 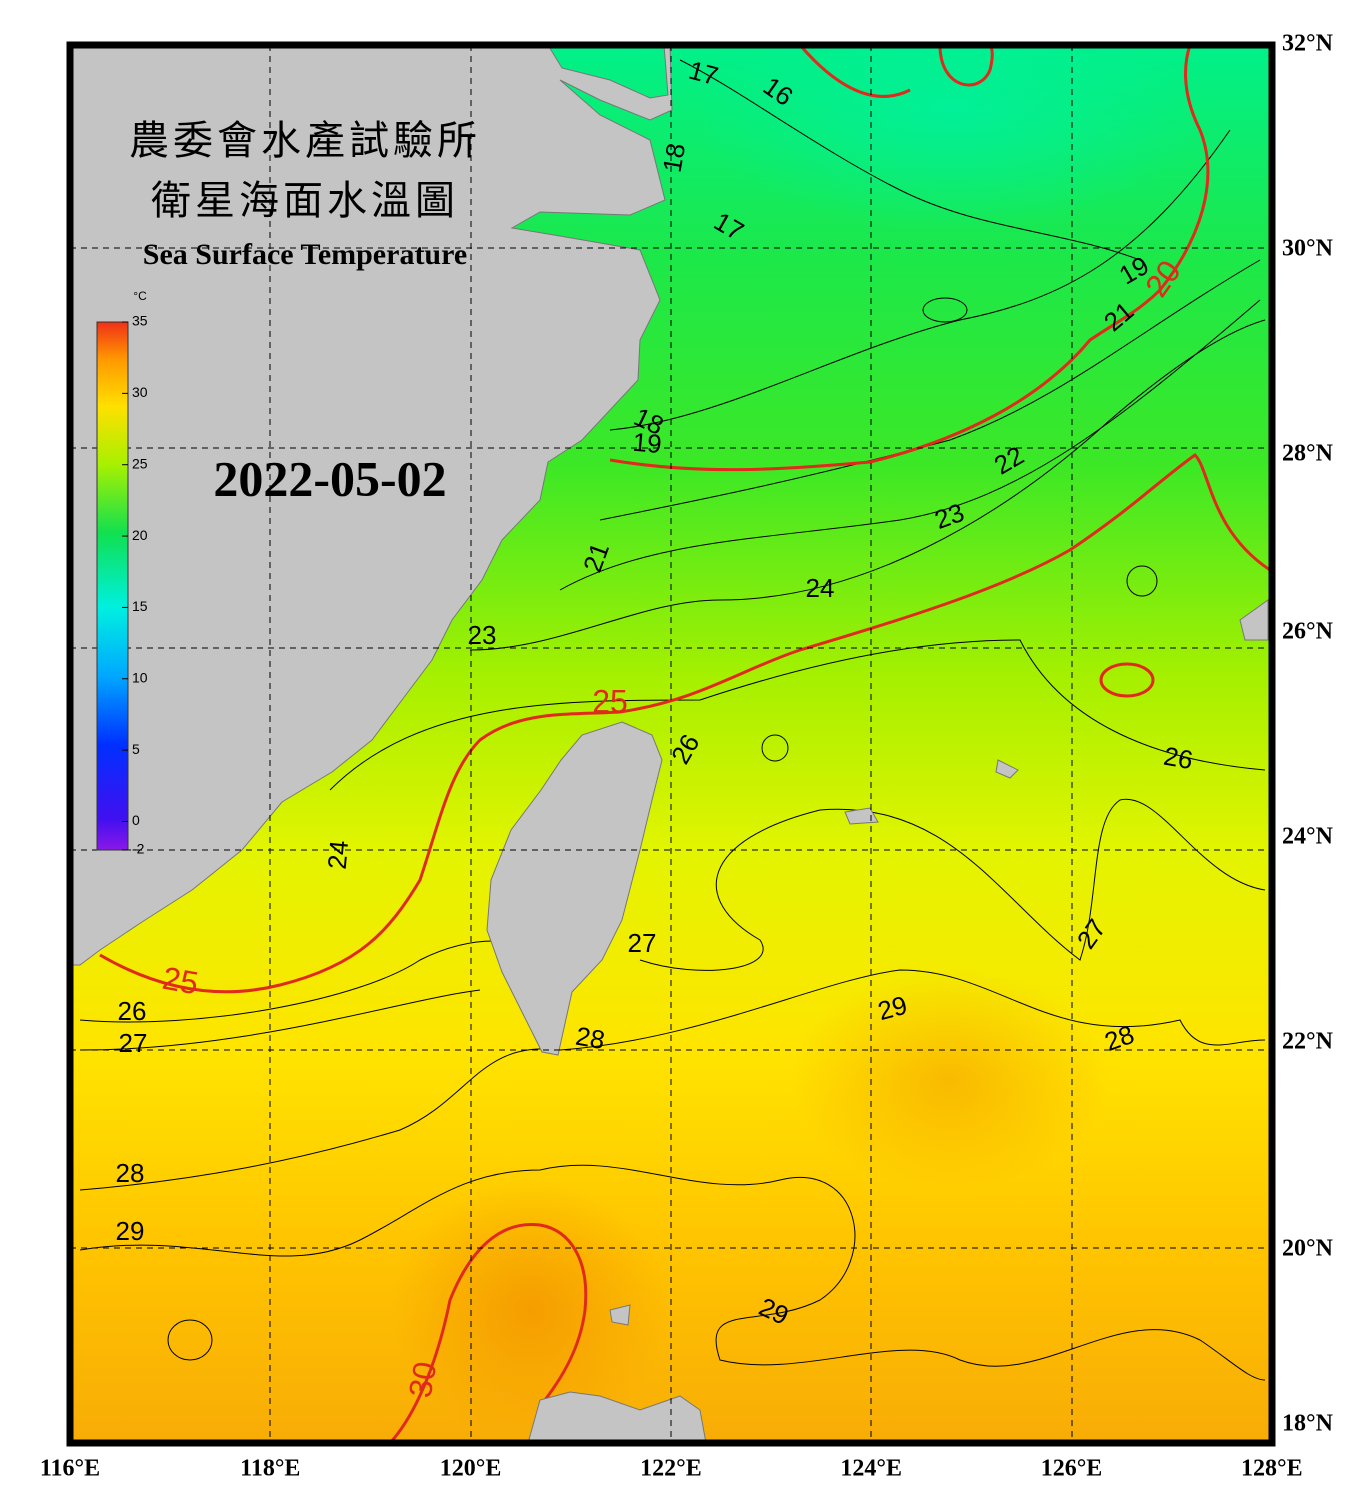 What do you see at coordinates (135, 585) in the screenshot?
I see `colorbar-ticks: 35 30 25 20 15 10 5 0 -2` at bounding box center [135, 585].